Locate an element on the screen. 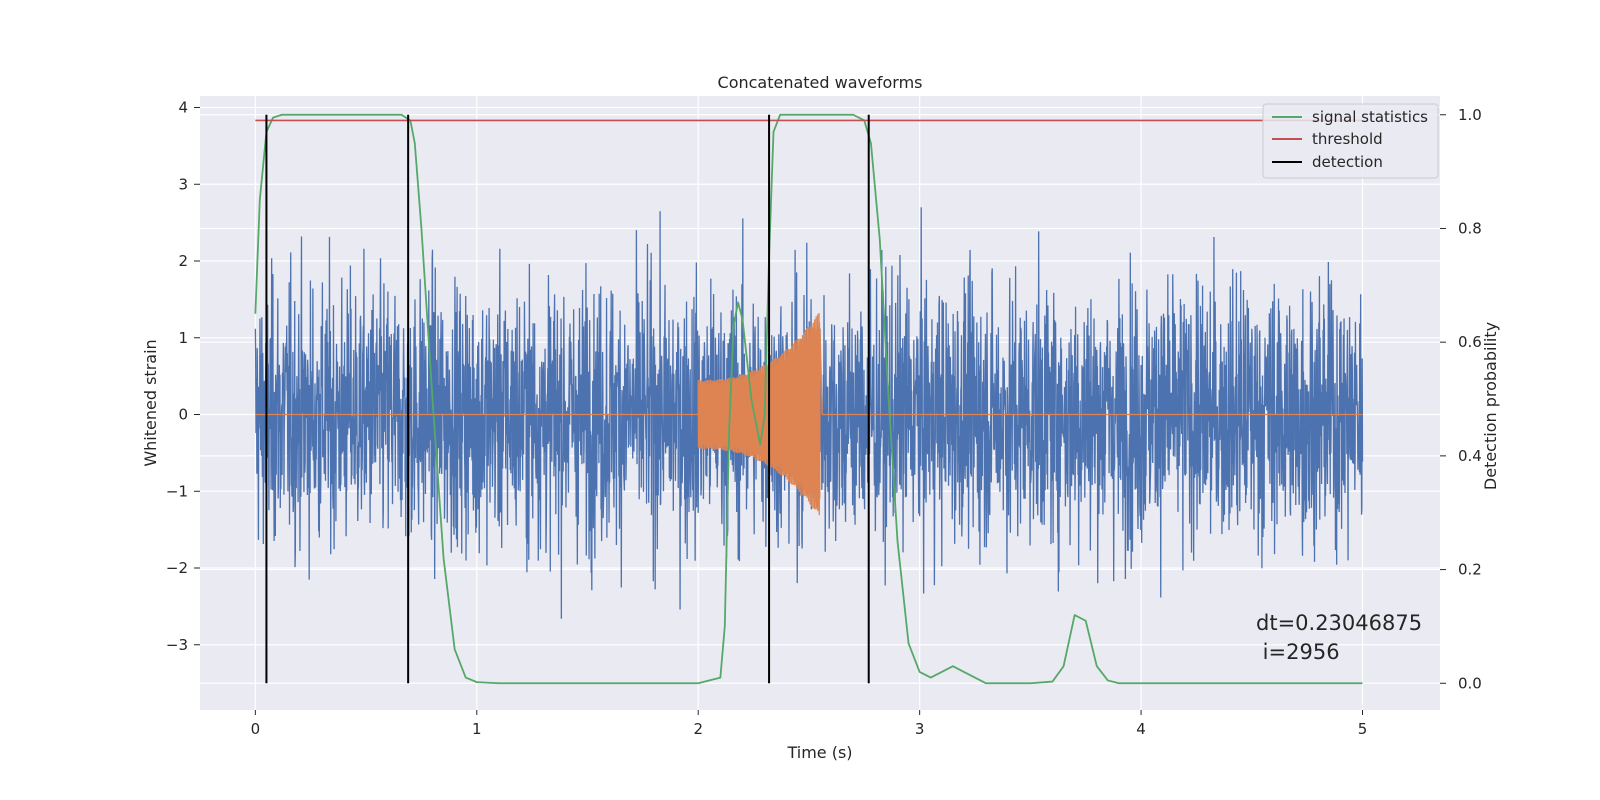 This screenshot has height=800, width=1600. chart-title: Concatenated waveforms is located at coordinates (820, 82).